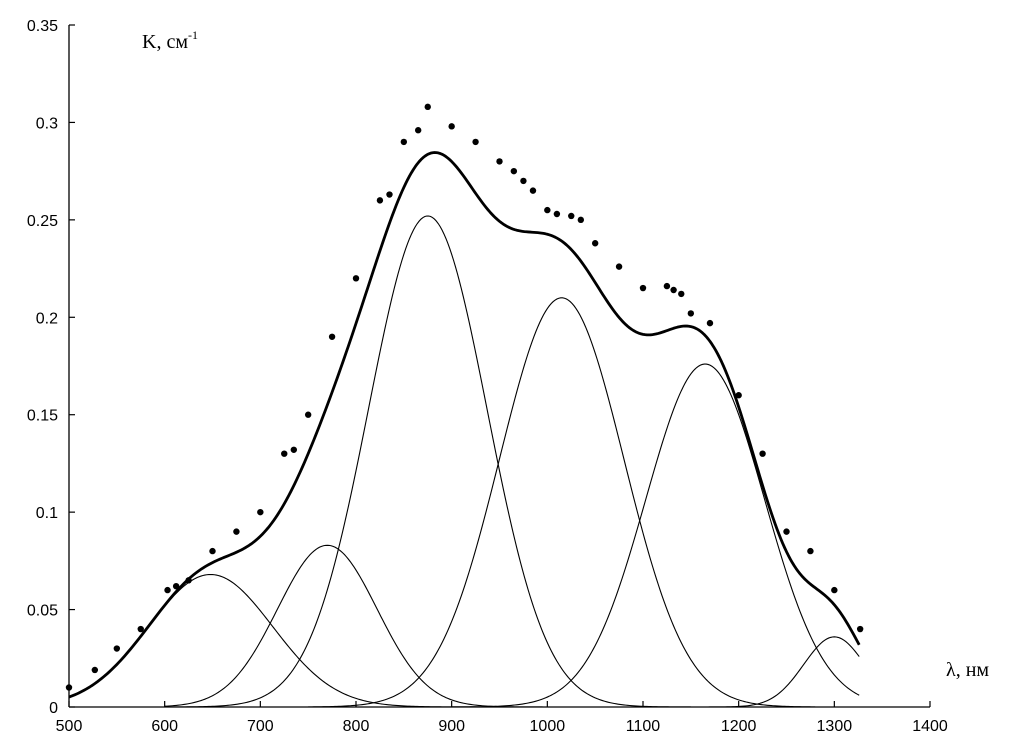 The width and height of the screenshot is (1027, 740). I want to click on y-axis-title: K, см-1, so click(170, 40).